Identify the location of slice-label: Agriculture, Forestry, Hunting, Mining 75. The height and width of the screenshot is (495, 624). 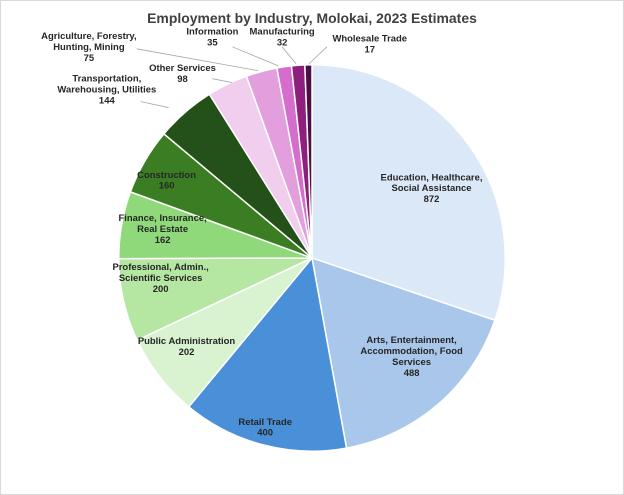
(88, 47).